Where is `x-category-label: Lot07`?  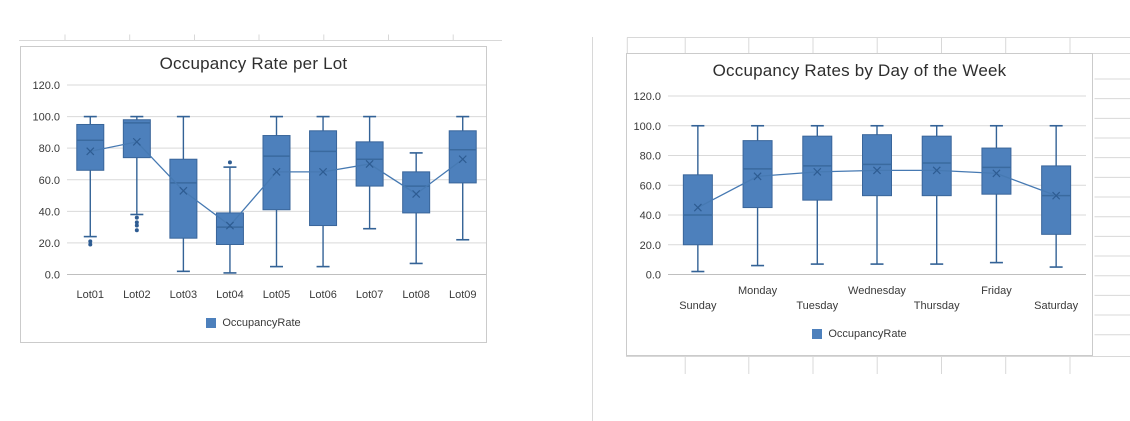 x-category-label: Lot07 is located at coordinates (370, 295).